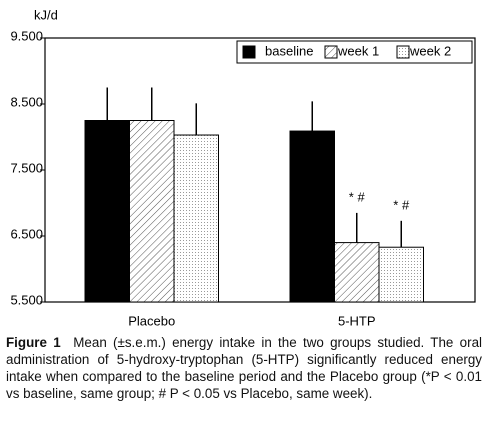 The height and width of the screenshot is (444, 490). I want to click on x-tick-label: 5-HTP, so click(357, 320).